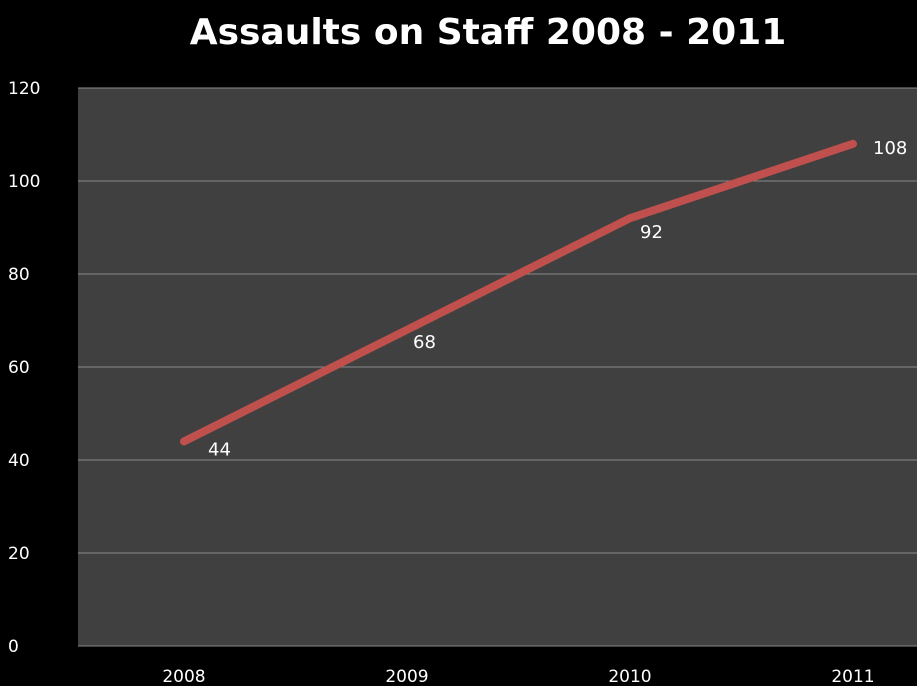  What do you see at coordinates (651, 232) in the screenshot?
I see `data-label: 92` at bounding box center [651, 232].